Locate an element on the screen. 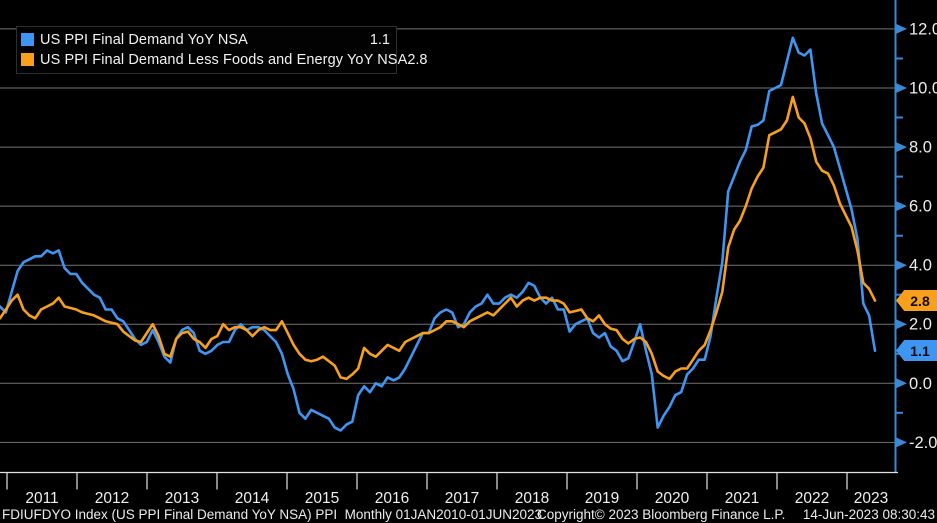 The image size is (937, 523). y-axis-label: 6.0 is located at coordinates (920, 207).